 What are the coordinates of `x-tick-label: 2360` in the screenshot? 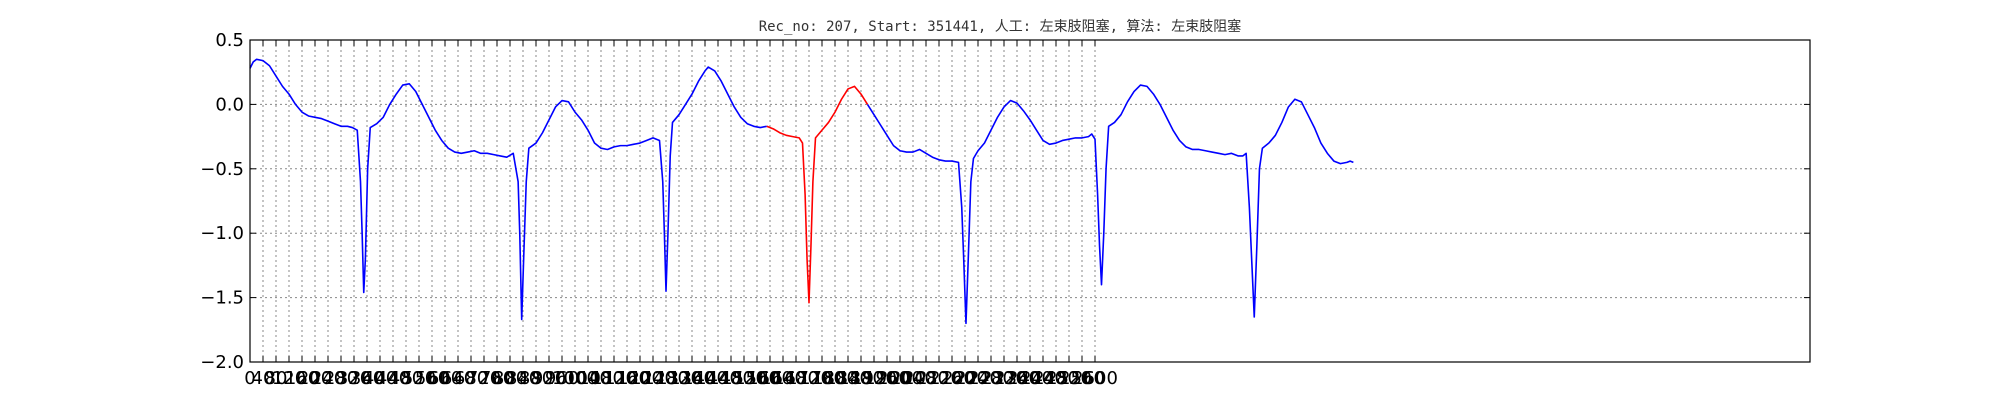 It's located at (1017, 378).